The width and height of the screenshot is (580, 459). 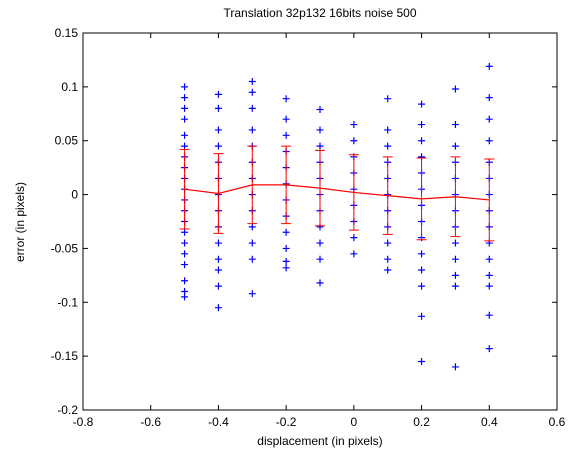 I want to click on x-tick-label: 0, so click(x=354, y=422).